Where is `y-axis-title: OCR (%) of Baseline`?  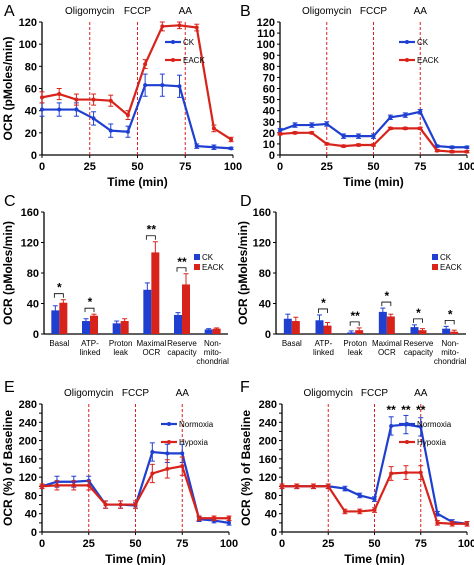 y-axis-title: OCR (%) of Baseline is located at coordinates (8, 468).